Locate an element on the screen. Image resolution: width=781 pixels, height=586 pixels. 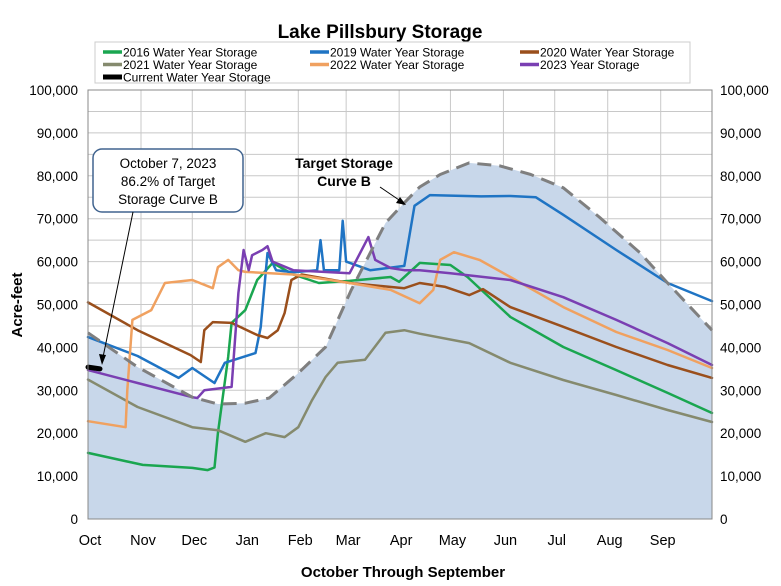
y-tick-label-right: 80,000 is located at coordinates (740, 176).